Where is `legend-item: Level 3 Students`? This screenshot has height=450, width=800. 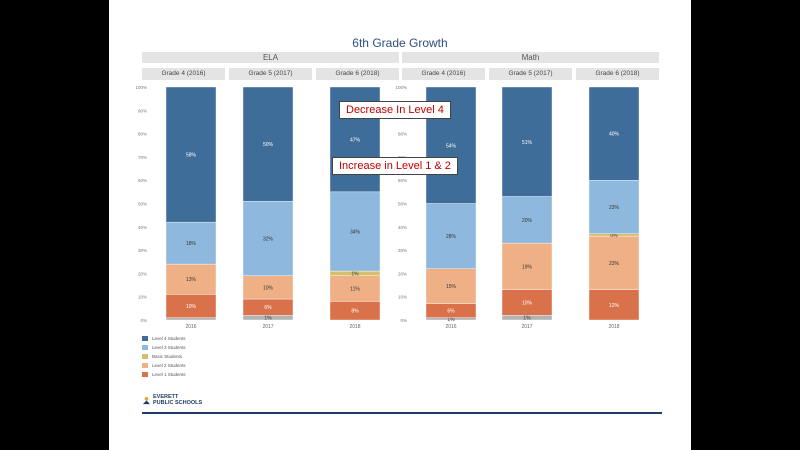
legend-item: Level 3 Students is located at coordinates (164, 347).